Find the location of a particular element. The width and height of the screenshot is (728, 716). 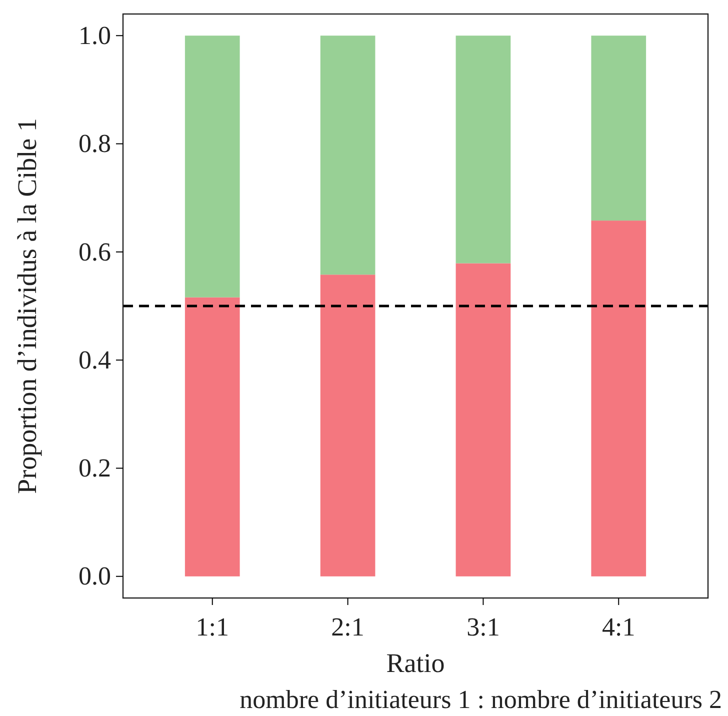

y-tick-label: 1.0 is located at coordinates (94, 35).